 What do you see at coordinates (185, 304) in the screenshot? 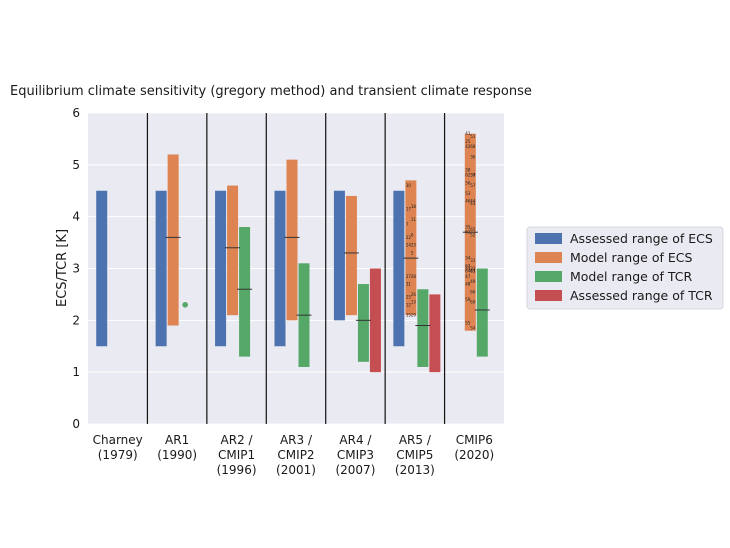
I see `model-point` at bounding box center [185, 304].